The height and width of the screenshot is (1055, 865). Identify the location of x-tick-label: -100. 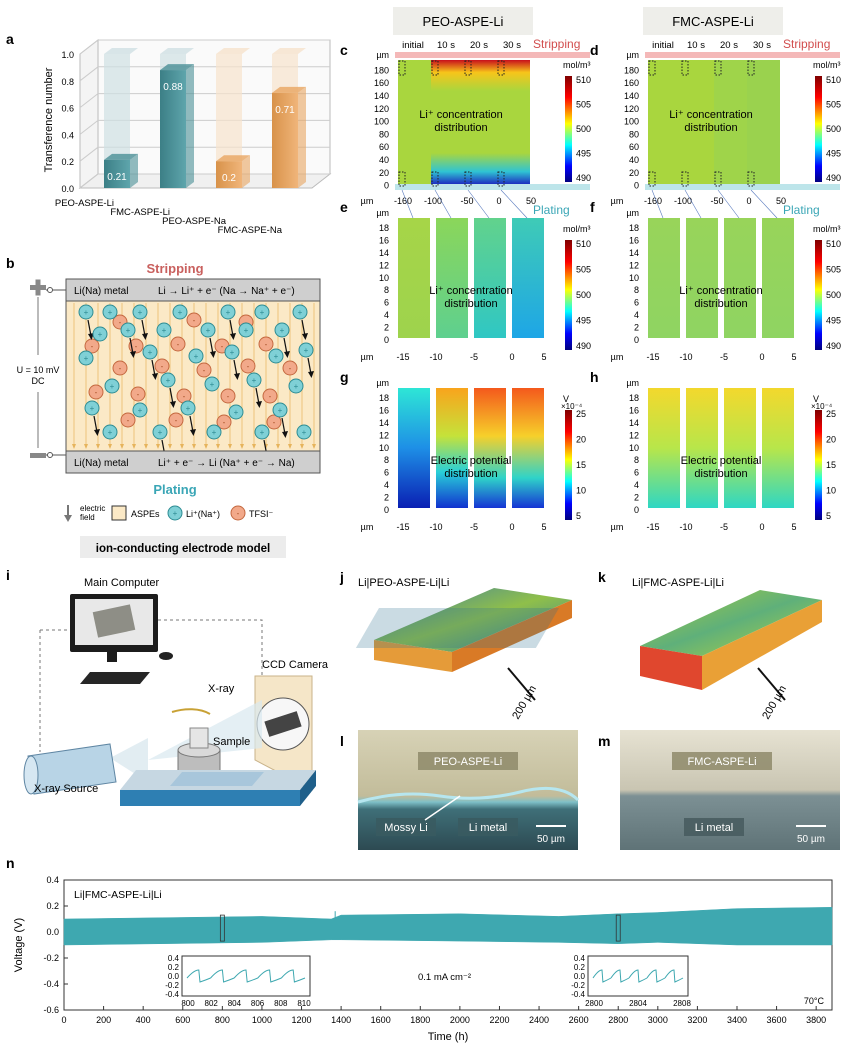
(433, 201).